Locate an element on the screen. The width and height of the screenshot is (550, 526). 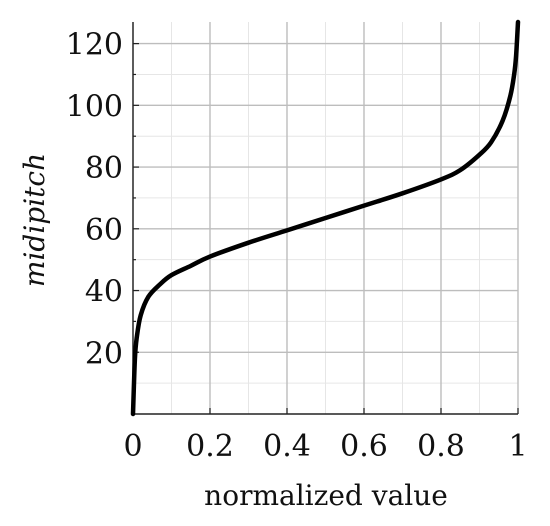
y-tick-label: 20 is located at coordinates (104, 353).